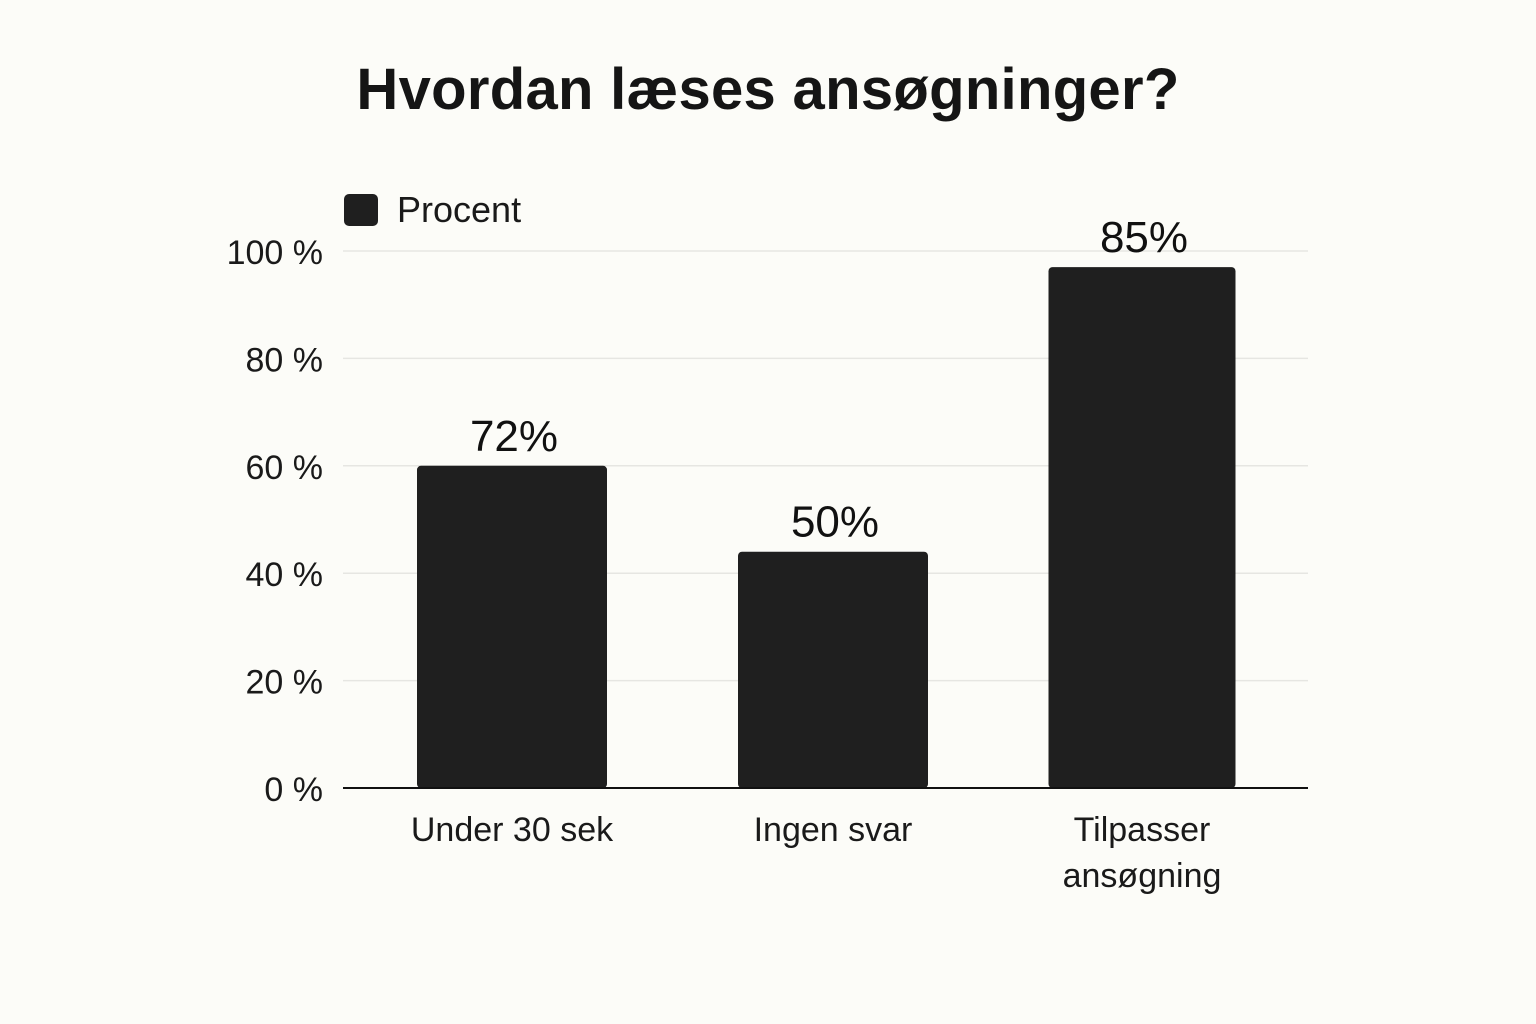 This screenshot has height=1024, width=1536. I want to click on y-tick-label: 80 %, so click(285, 360).